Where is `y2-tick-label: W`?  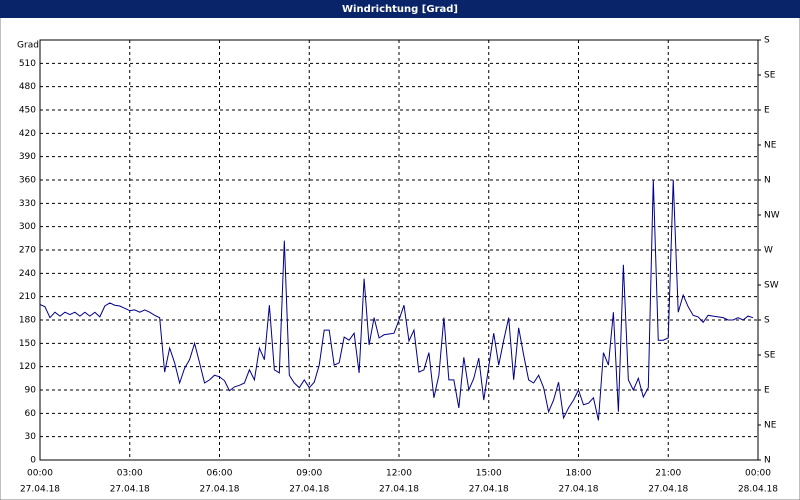
y2-tick-label: W is located at coordinates (768, 251).